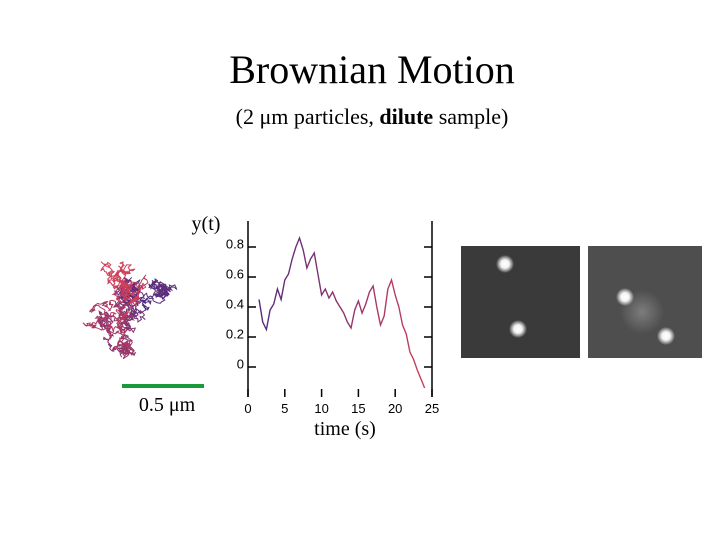  What do you see at coordinates (342, 312) in the screenshot?
I see `data-line` at bounding box center [342, 312].